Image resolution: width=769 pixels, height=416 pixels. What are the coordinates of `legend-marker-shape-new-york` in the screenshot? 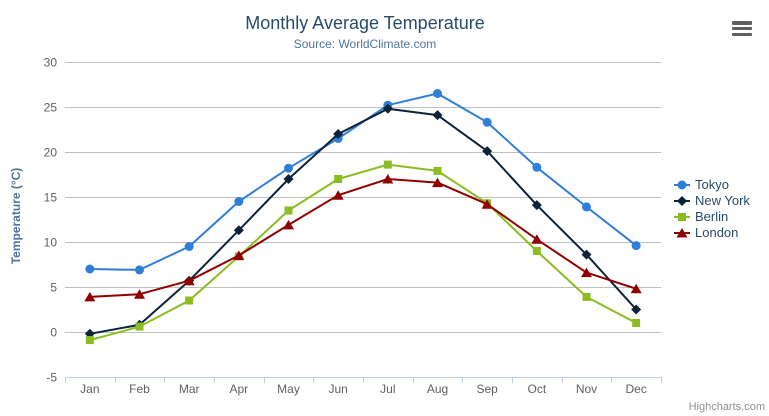 It's located at (682, 200).